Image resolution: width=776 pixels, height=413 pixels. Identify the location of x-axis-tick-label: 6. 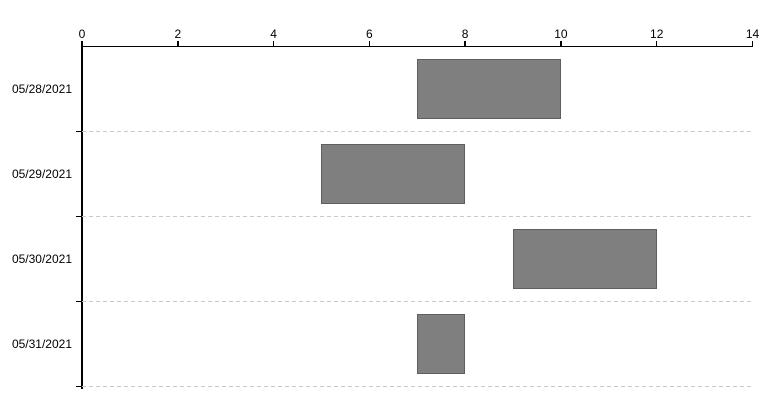
(369, 34).